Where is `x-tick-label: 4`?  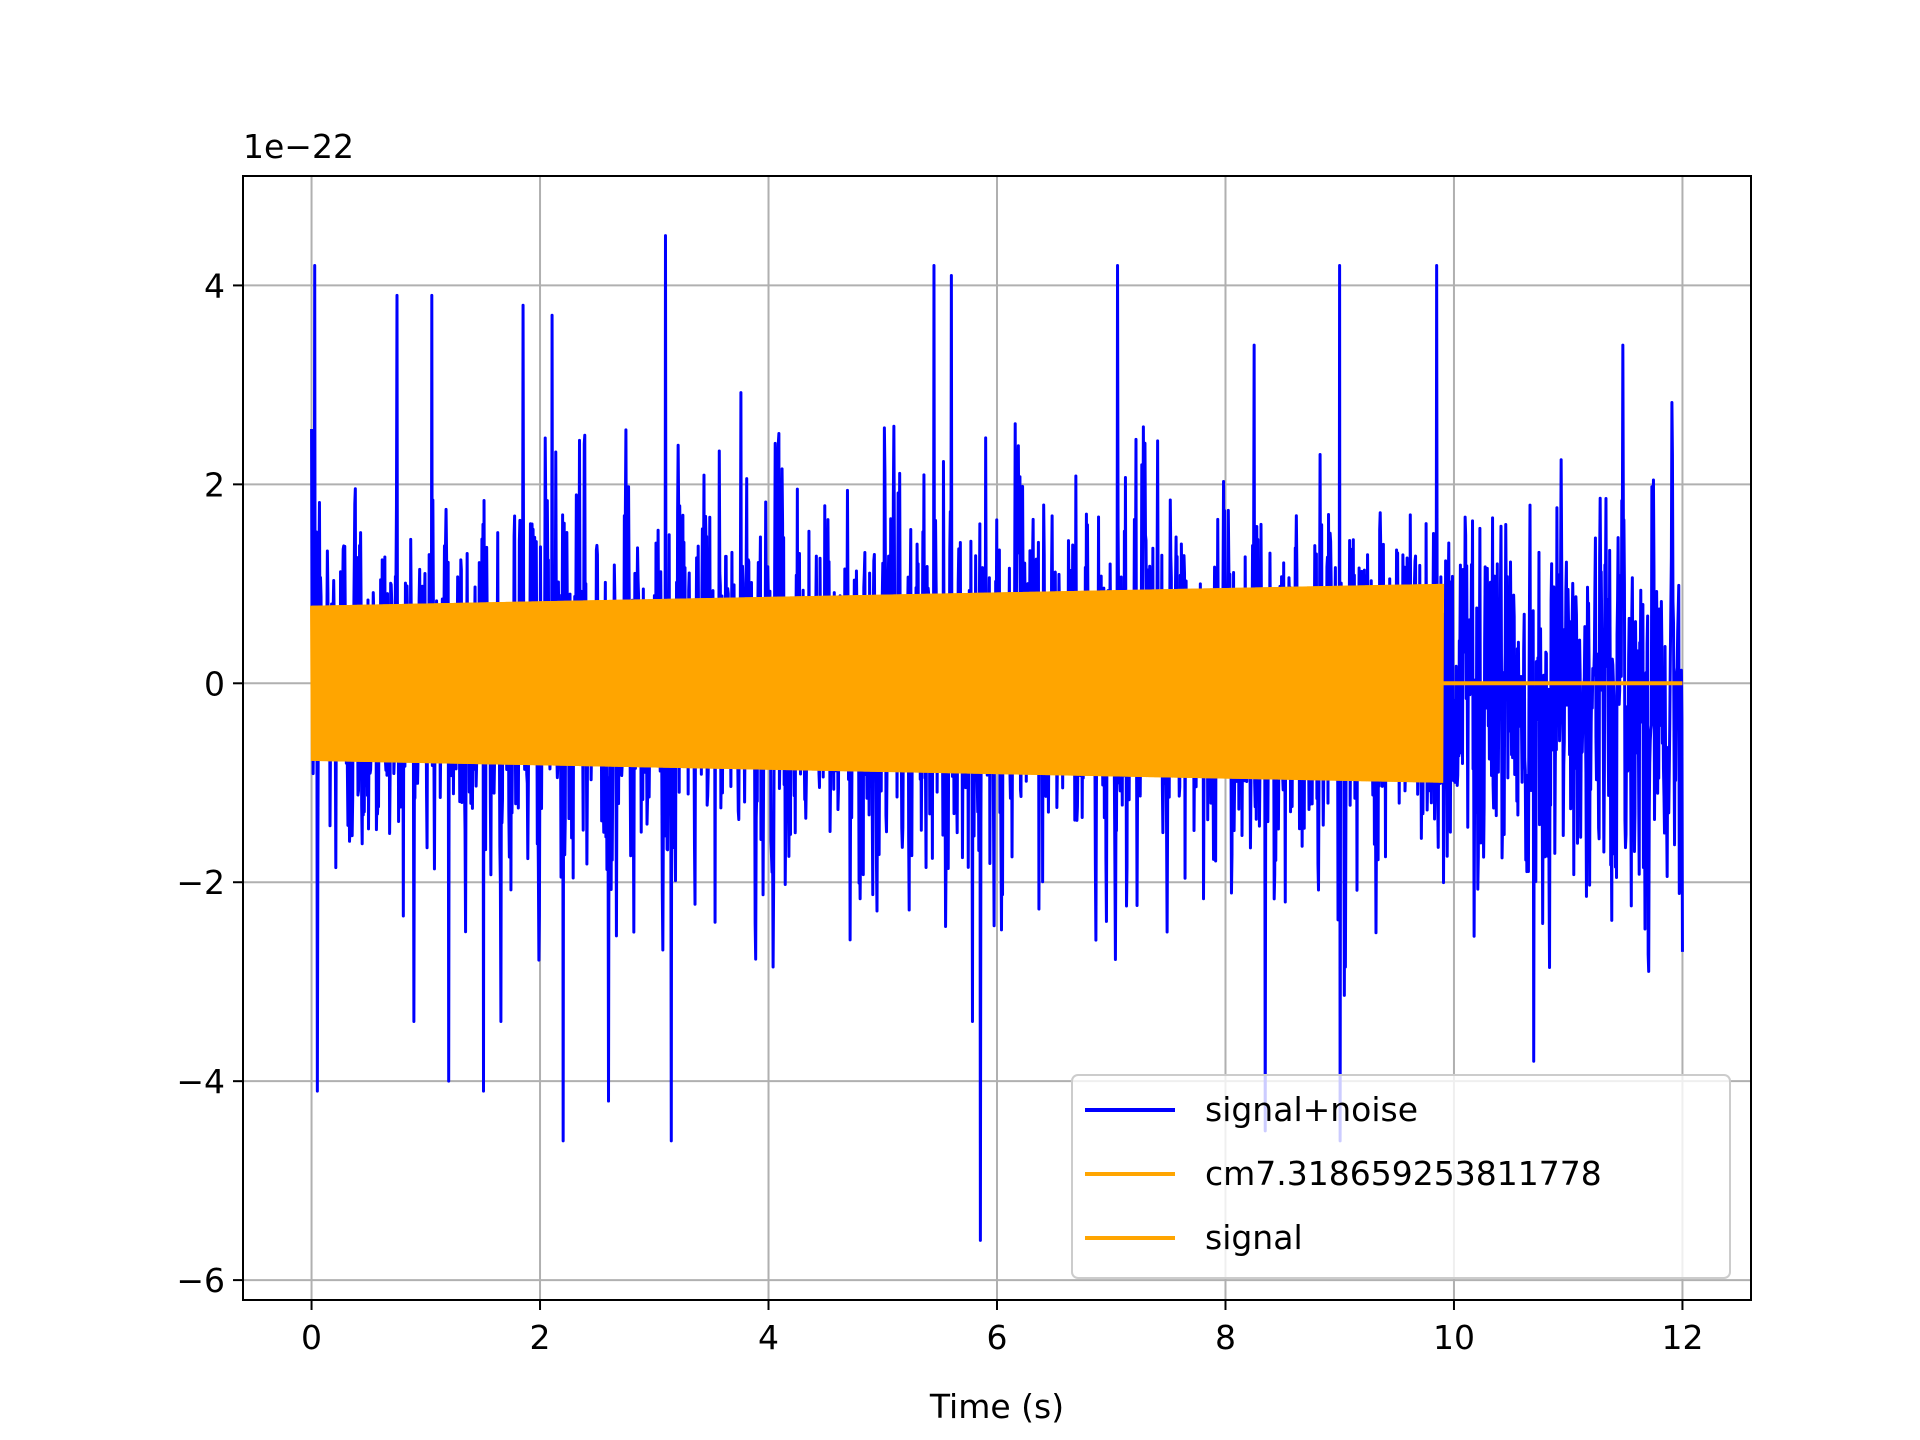 x-tick-label: 4 is located at coordinates (768, 1337).